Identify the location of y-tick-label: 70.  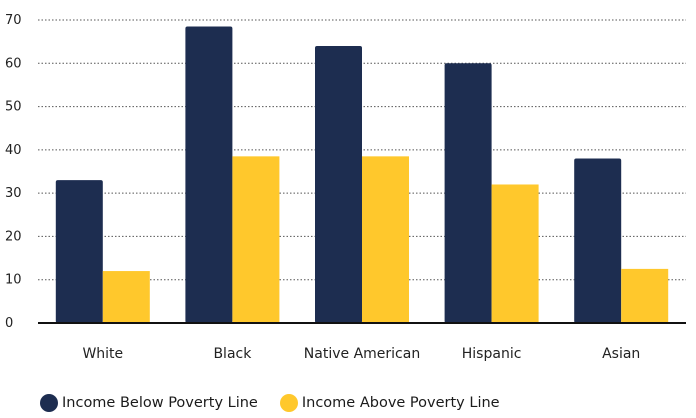
(13, 20).